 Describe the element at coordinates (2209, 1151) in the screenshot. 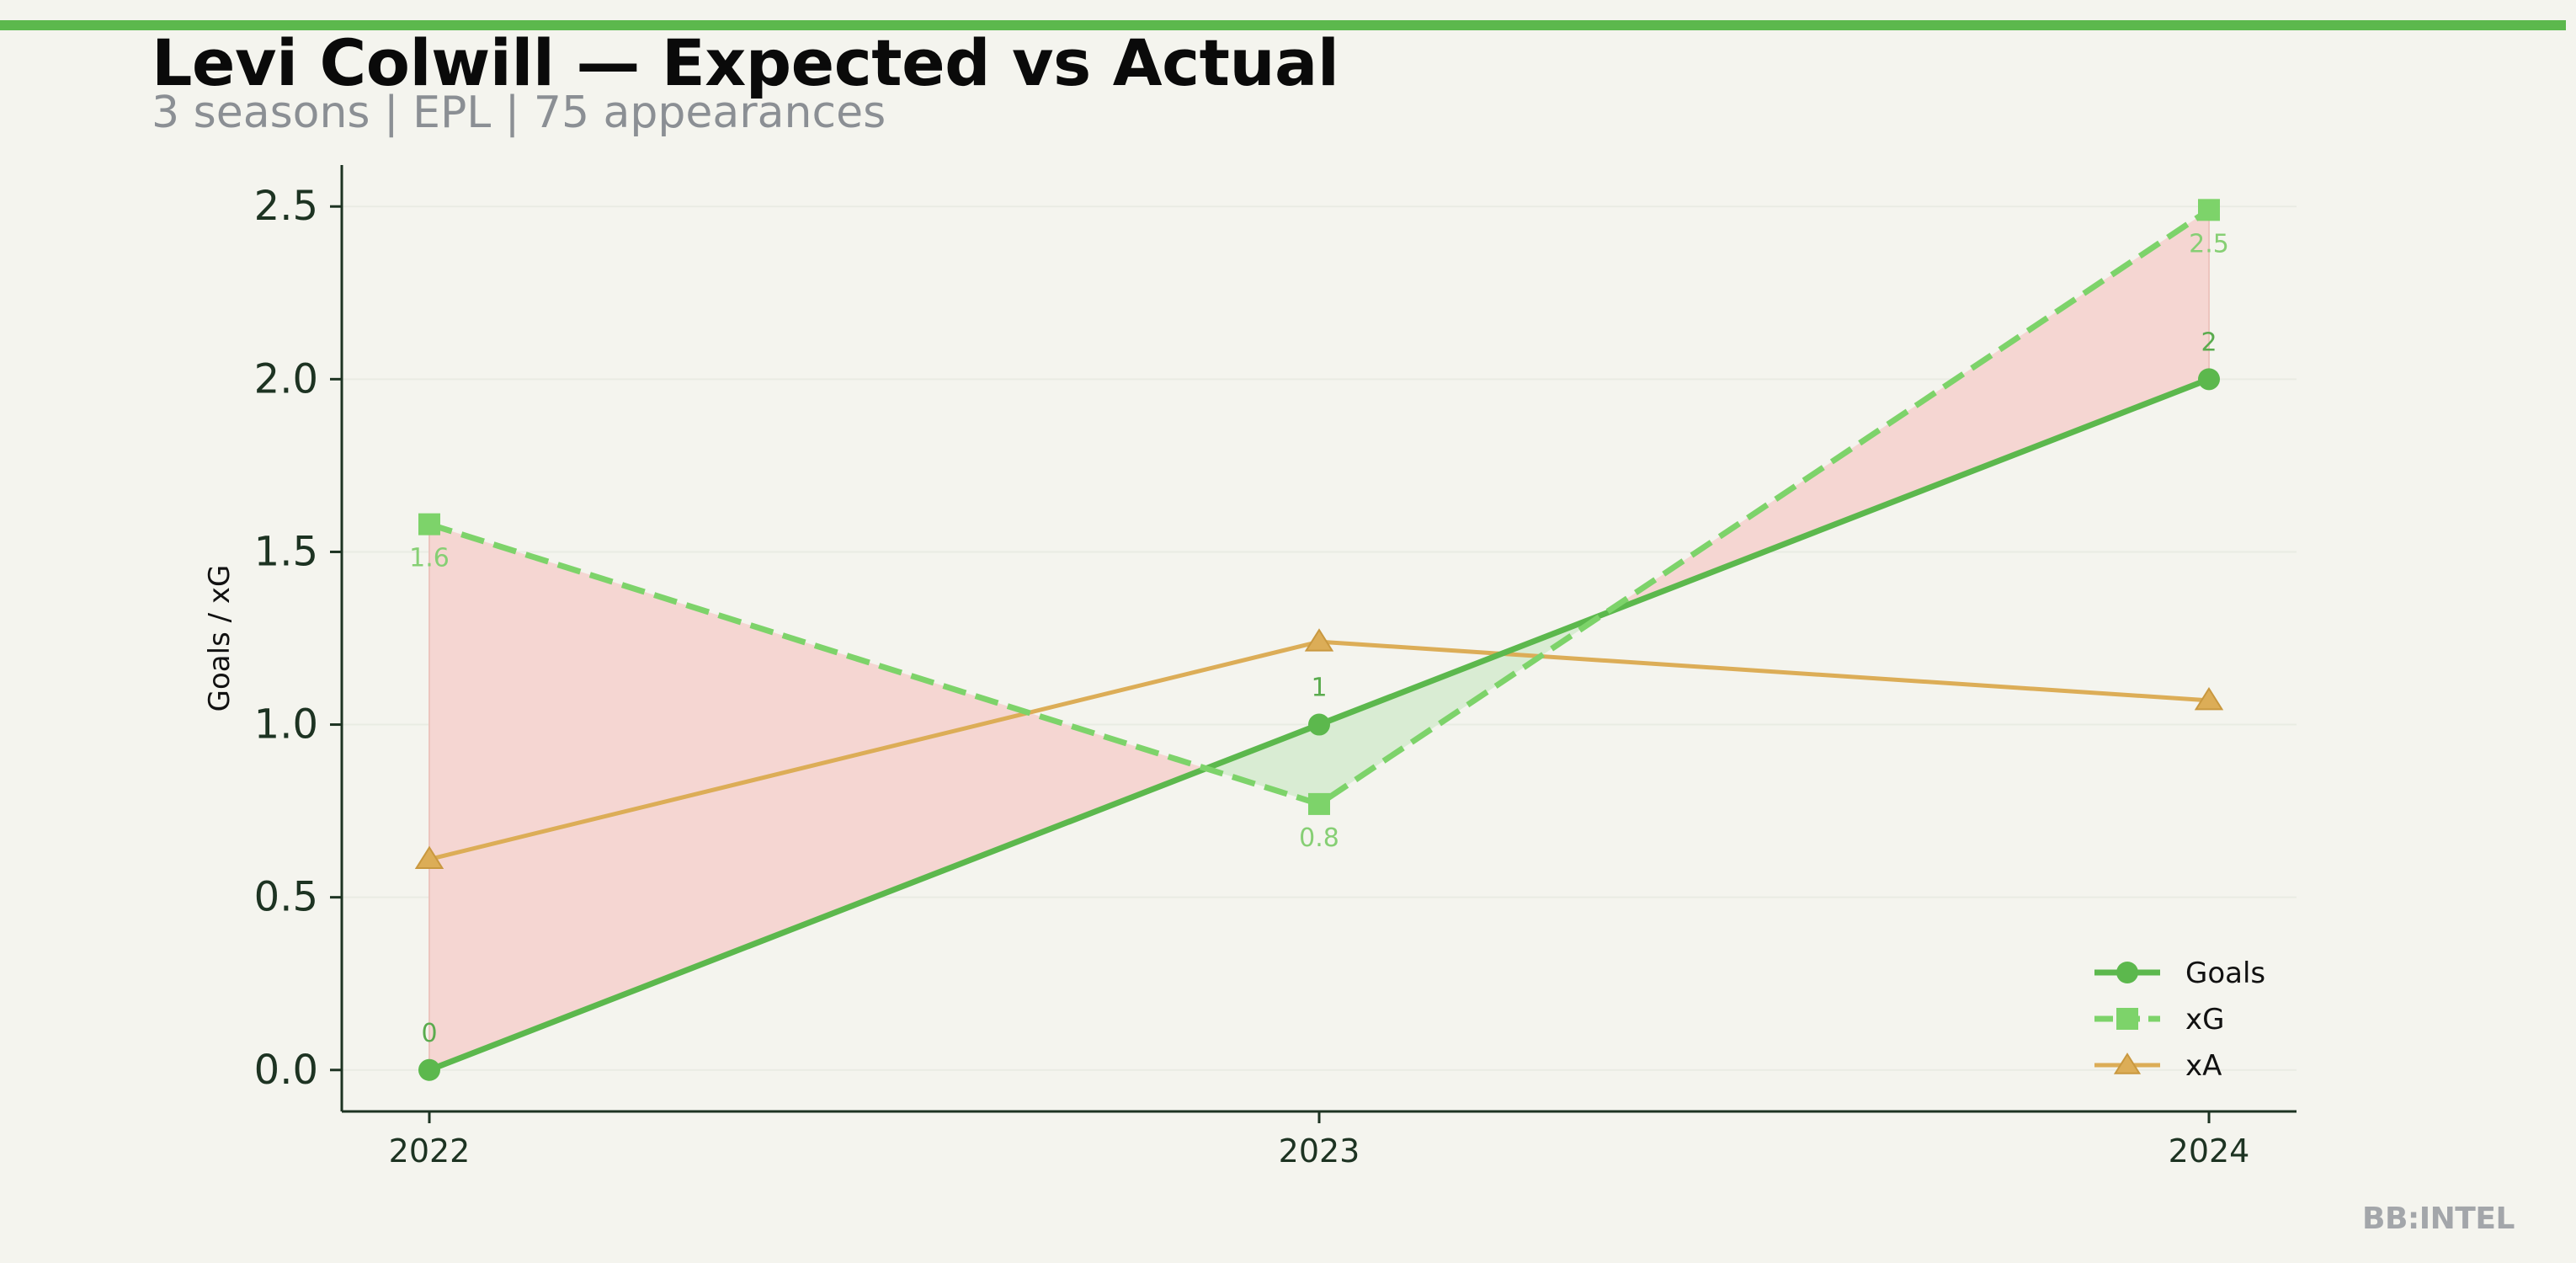

I see `x-tick-label-2024: 2024` at that location.